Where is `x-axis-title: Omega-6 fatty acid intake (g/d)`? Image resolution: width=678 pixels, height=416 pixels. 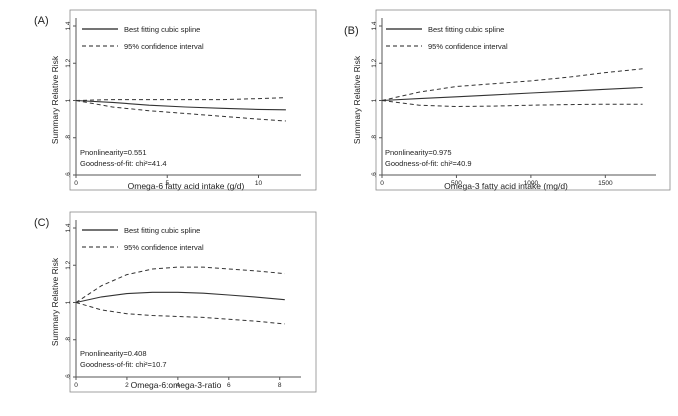
x-axis-title: Omega-6 fatty acid intake (g/d) is located at coordinates (186, 186).